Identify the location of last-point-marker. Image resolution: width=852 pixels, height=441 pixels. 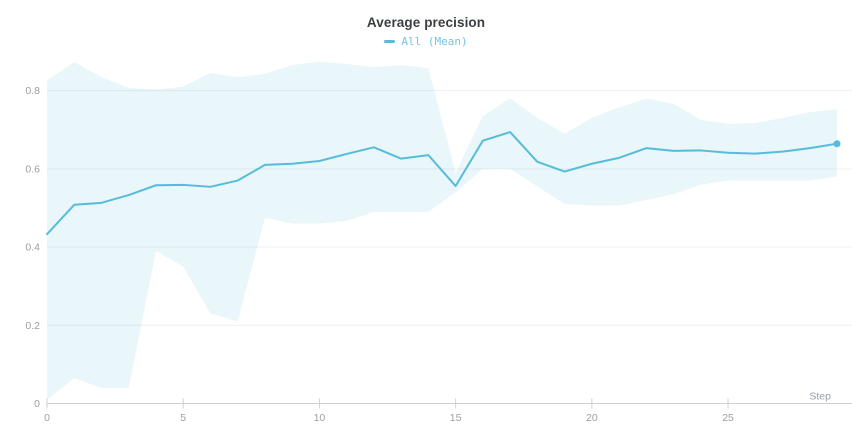
(837, 144).